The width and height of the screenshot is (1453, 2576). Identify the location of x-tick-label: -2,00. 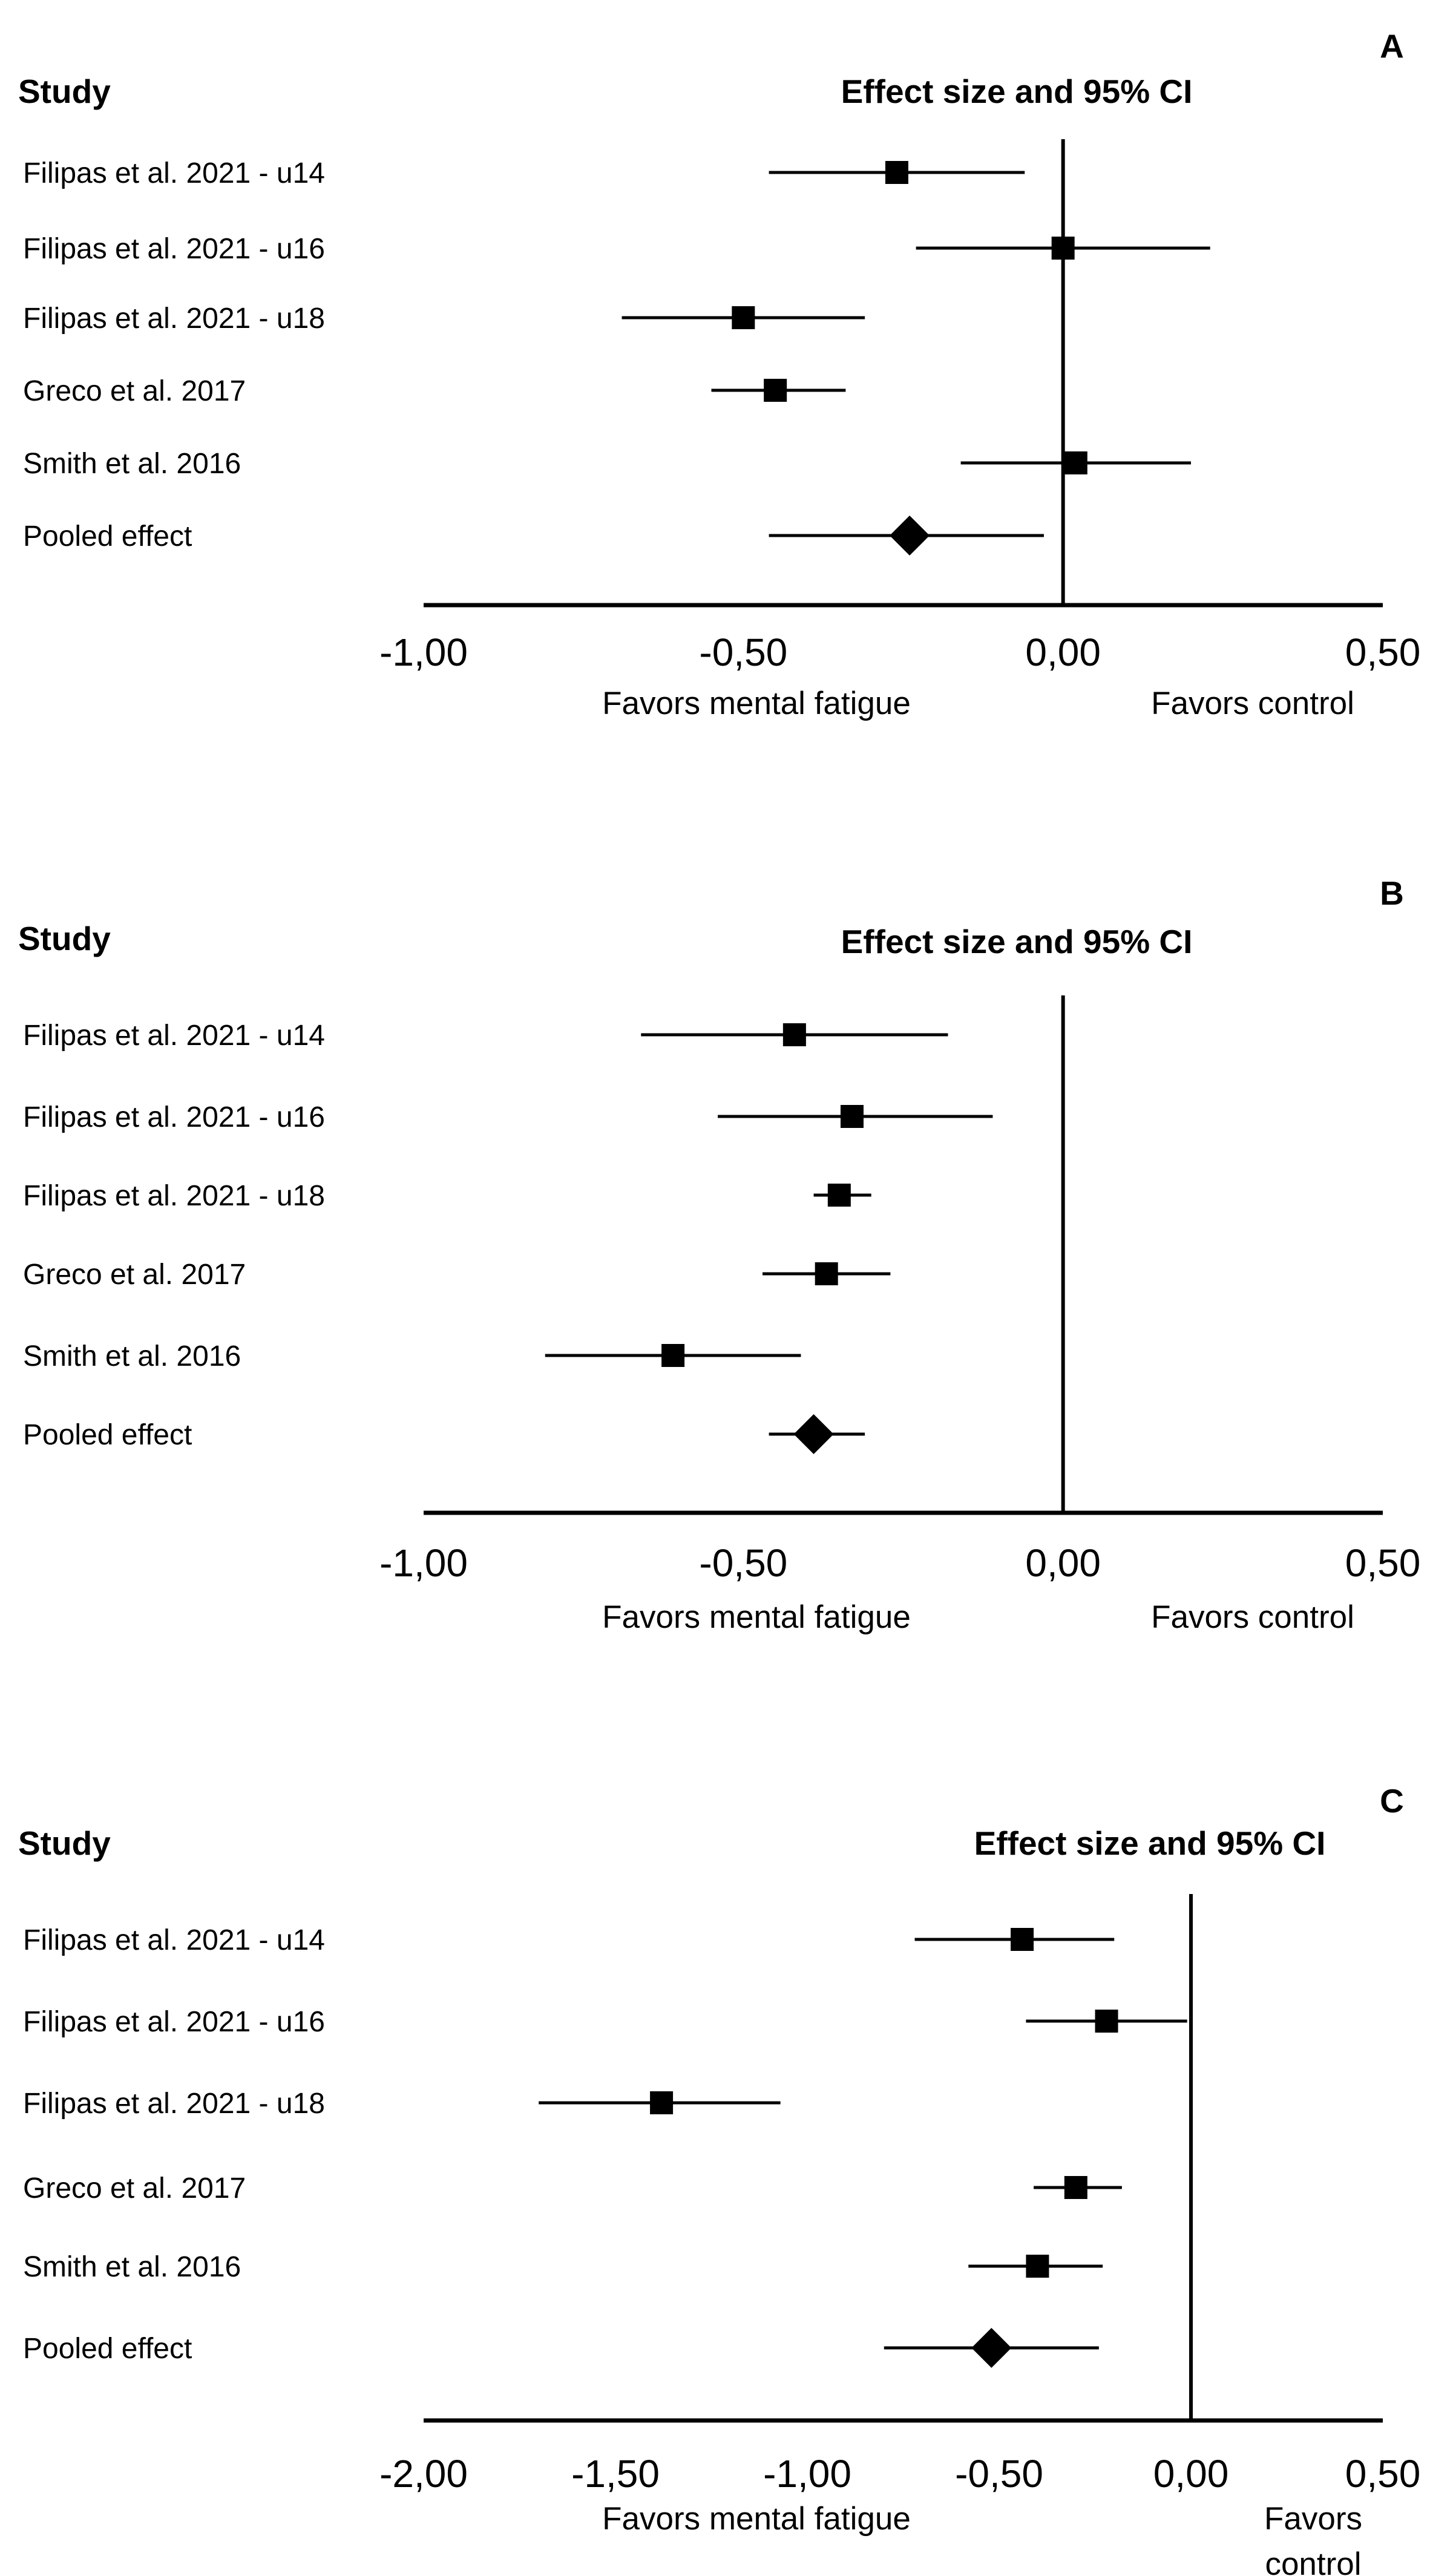
(423, 2474).